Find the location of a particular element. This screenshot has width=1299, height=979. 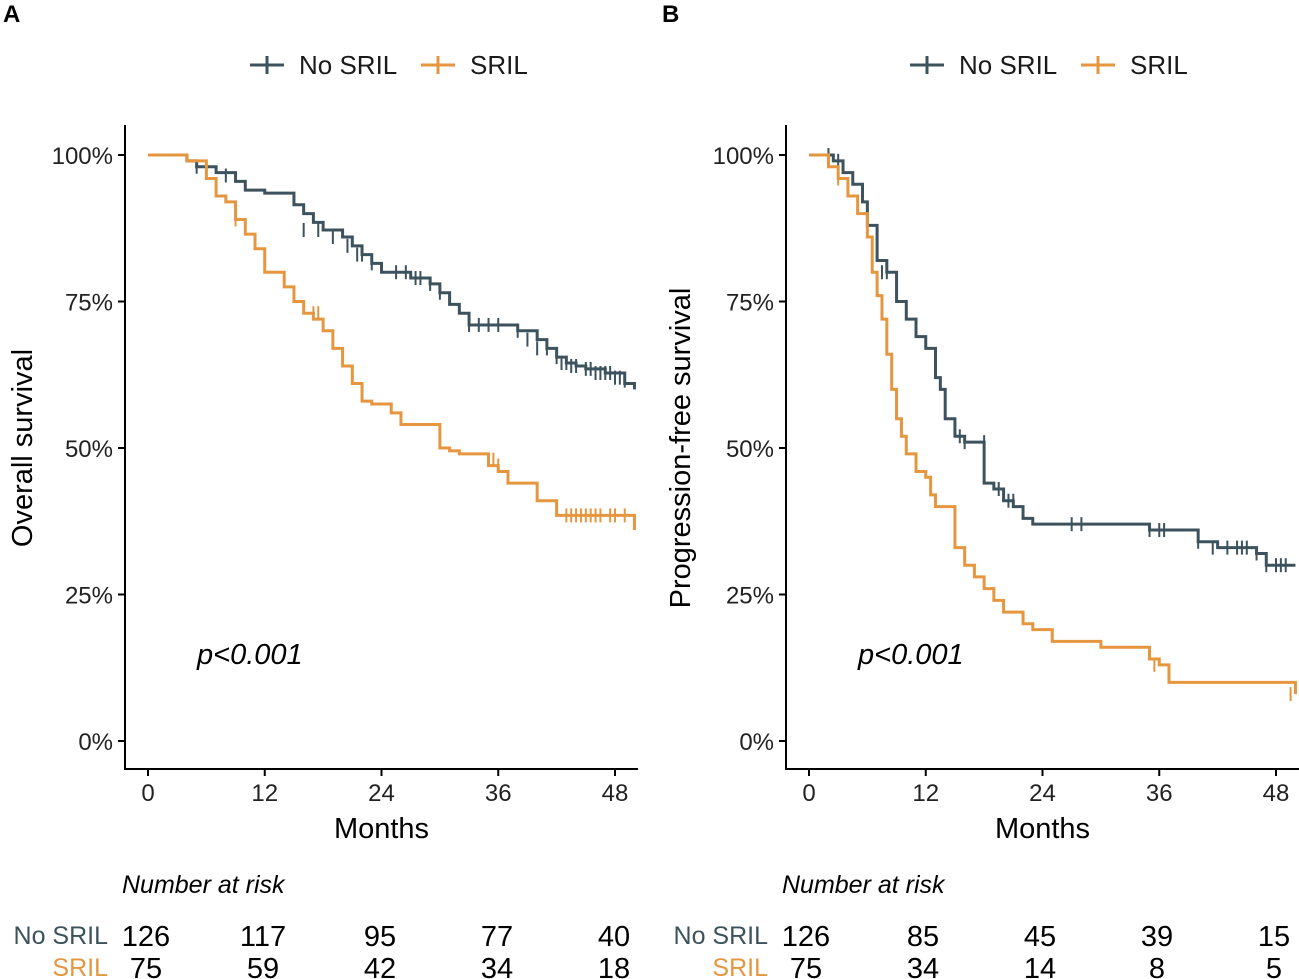

y-axis-title: Progression-free survival is located at coordinates (681, 448).